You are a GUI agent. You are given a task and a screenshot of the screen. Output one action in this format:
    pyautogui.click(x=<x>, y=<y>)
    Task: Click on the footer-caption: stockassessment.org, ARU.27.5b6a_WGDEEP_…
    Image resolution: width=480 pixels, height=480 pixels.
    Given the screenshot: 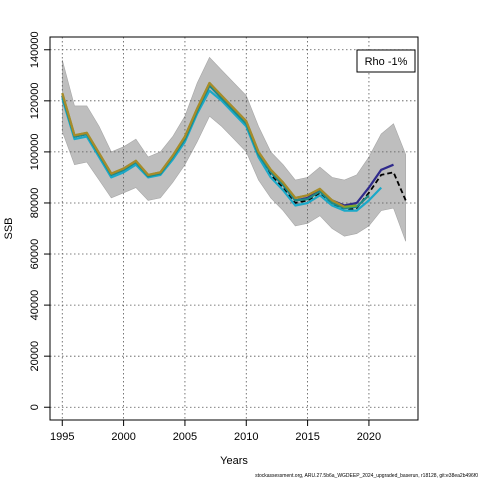 What is the action you would take?
    pyautogui.click(x=366, y=476)
    